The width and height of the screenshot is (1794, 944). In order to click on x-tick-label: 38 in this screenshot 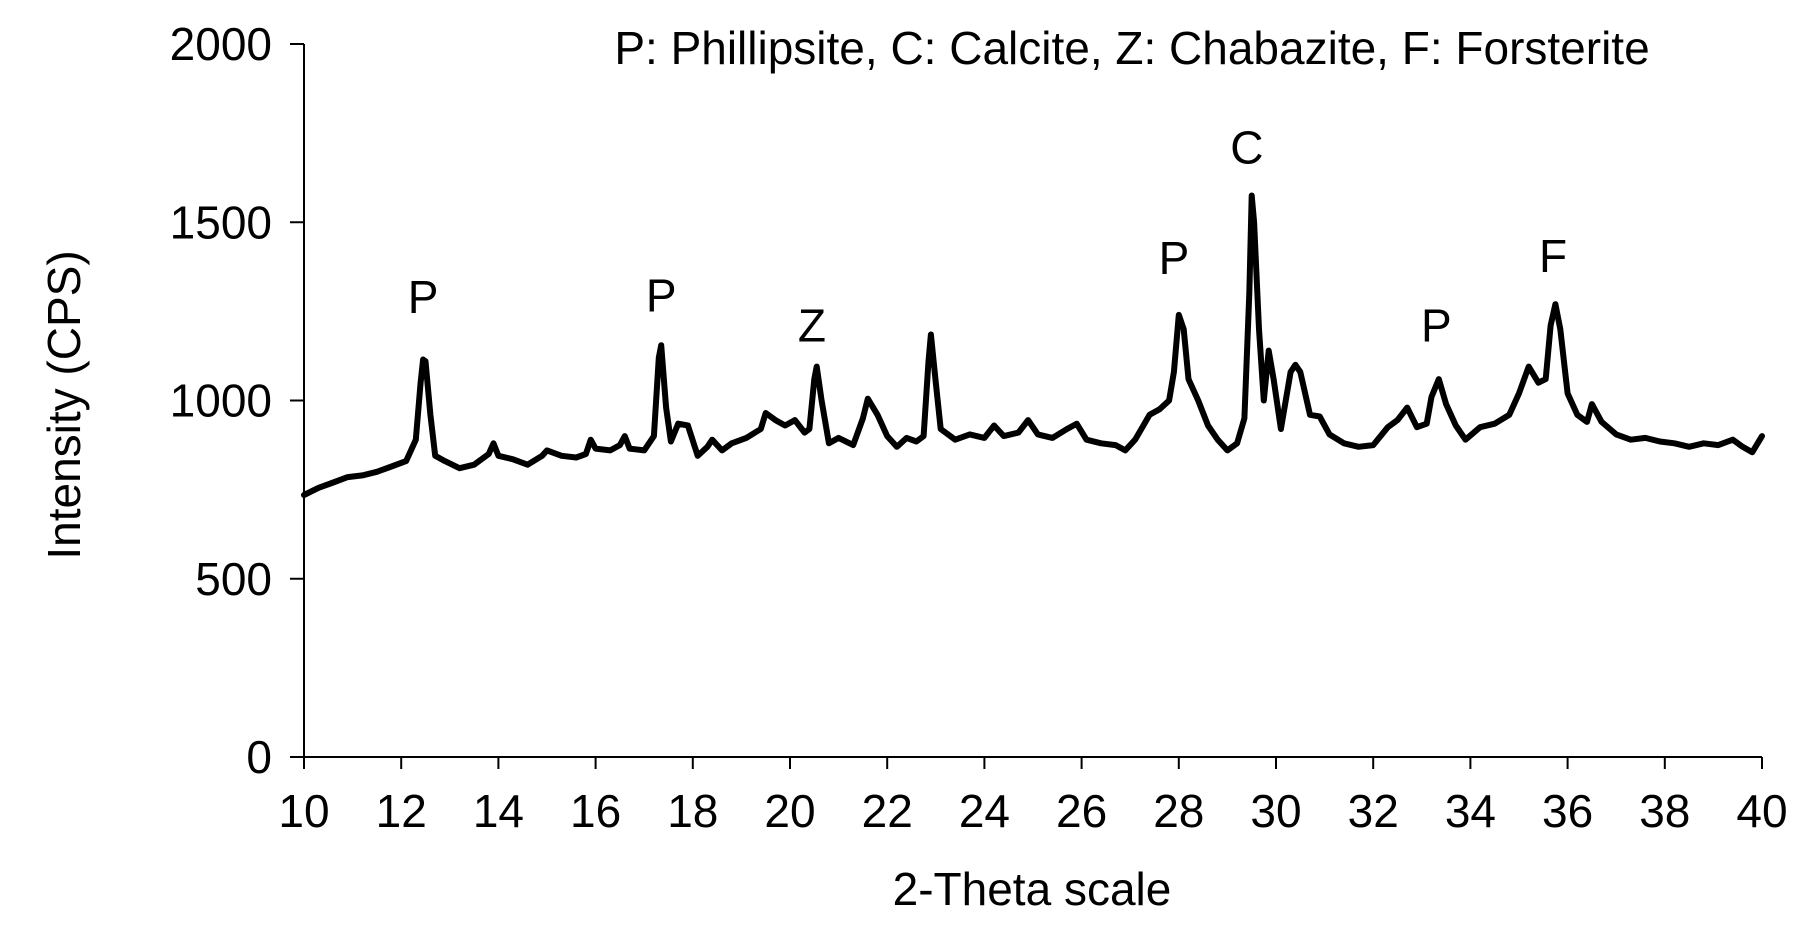, I will do `click(1664, 811)`.